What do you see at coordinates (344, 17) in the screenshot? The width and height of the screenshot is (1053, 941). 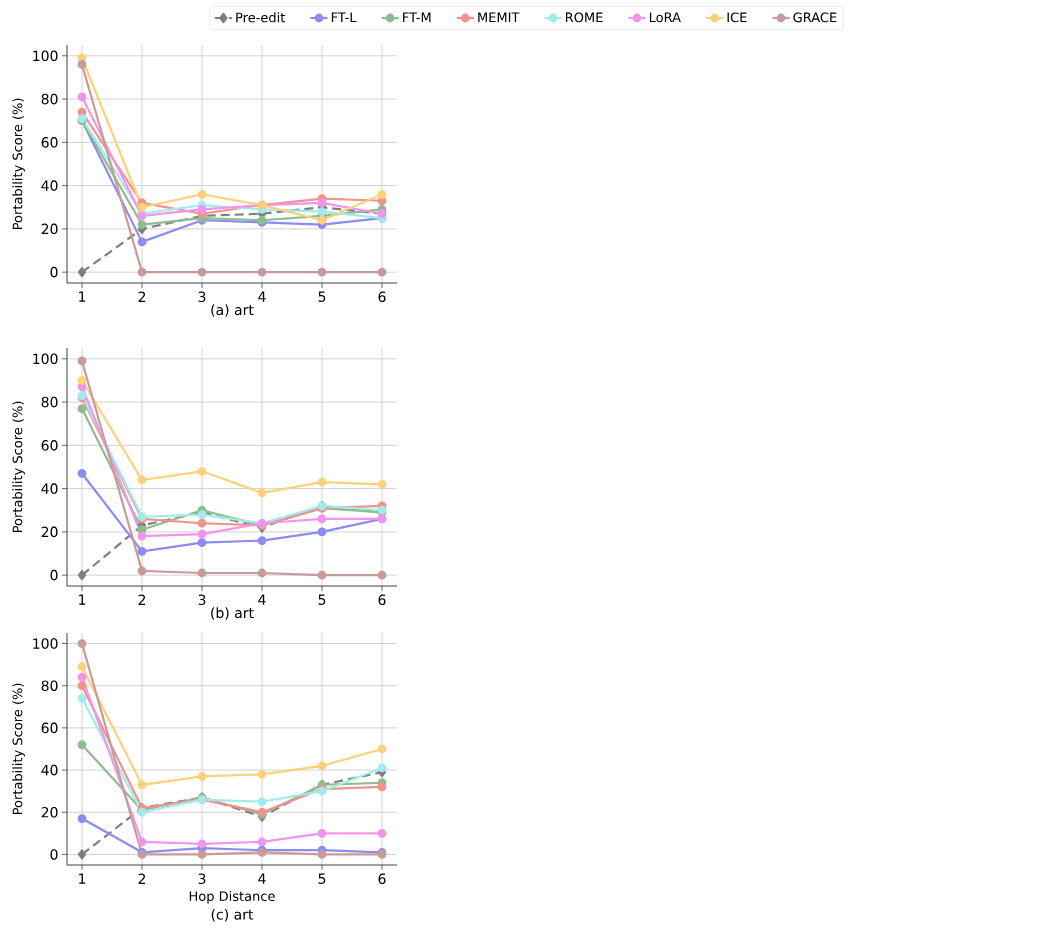 I see `legend-label: FT-L` at bounding box center [344, 17].